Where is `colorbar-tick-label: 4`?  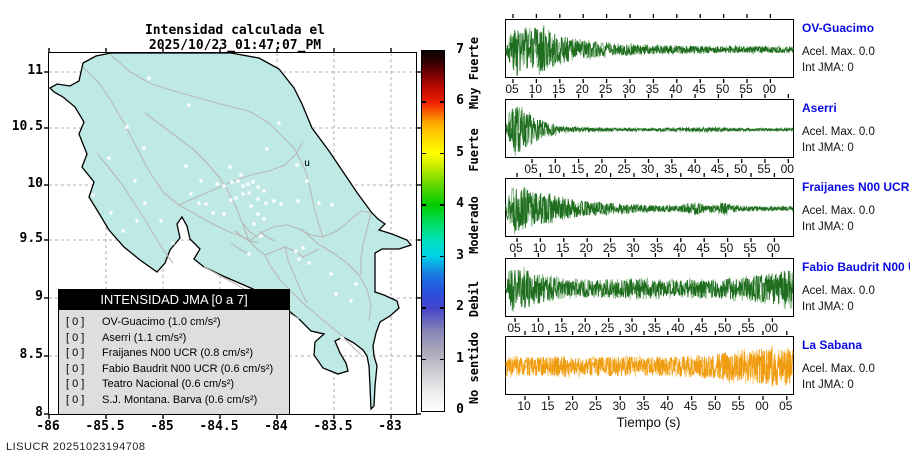 colorbar-tick-label: 4 is located at coordinates (460, 204).